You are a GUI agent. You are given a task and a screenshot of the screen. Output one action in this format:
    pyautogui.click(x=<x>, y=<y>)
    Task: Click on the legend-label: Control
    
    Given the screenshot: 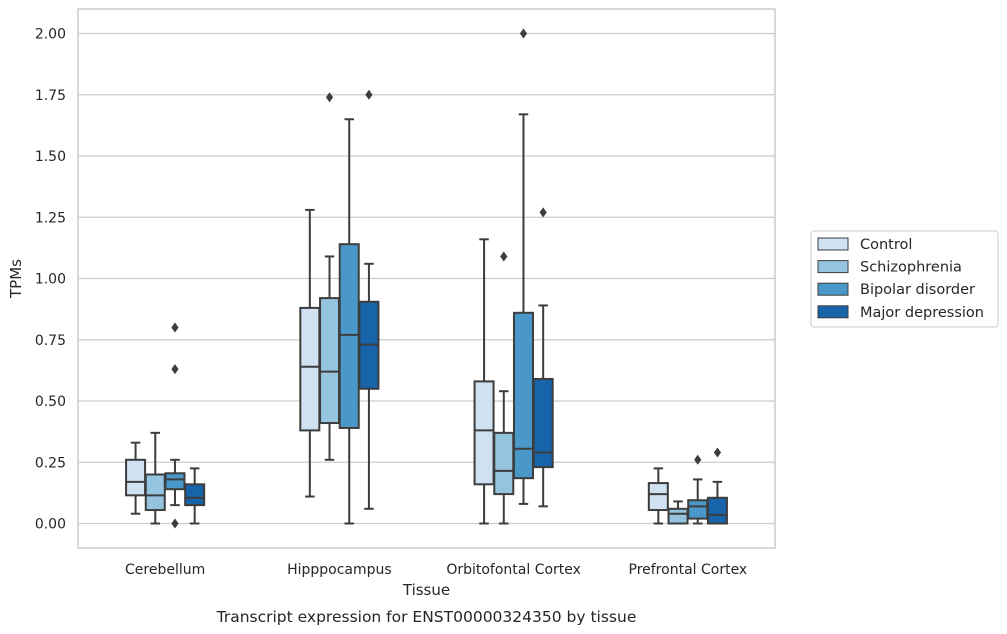 What is the action you would take?
    pyautogui.click(x=886, y=245)
    